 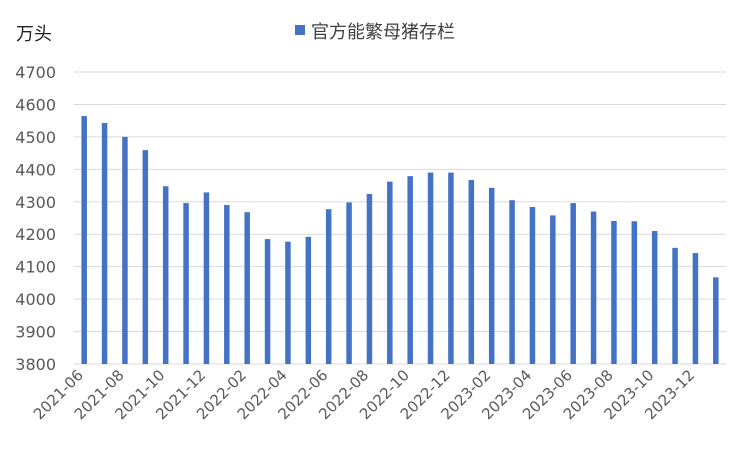 I want to click on y-tick-label: 4300, so click(x=35, y=202).